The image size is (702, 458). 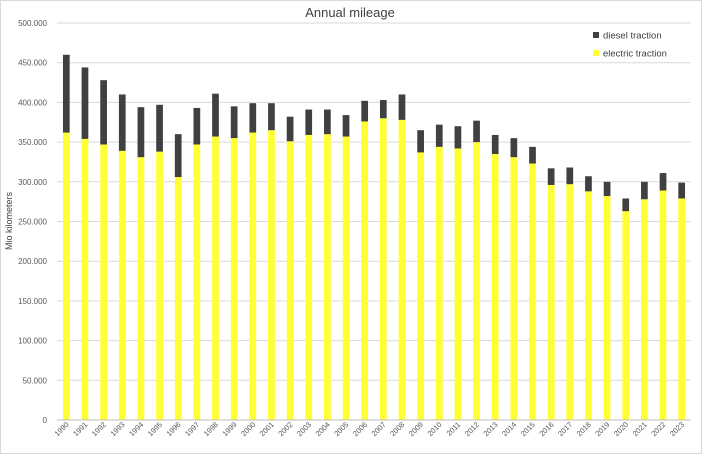 What do you see at coordinates (476, 131) in the screenshot?
I see `bar-diesel-traction-2012` at bounding box center [476, 131].